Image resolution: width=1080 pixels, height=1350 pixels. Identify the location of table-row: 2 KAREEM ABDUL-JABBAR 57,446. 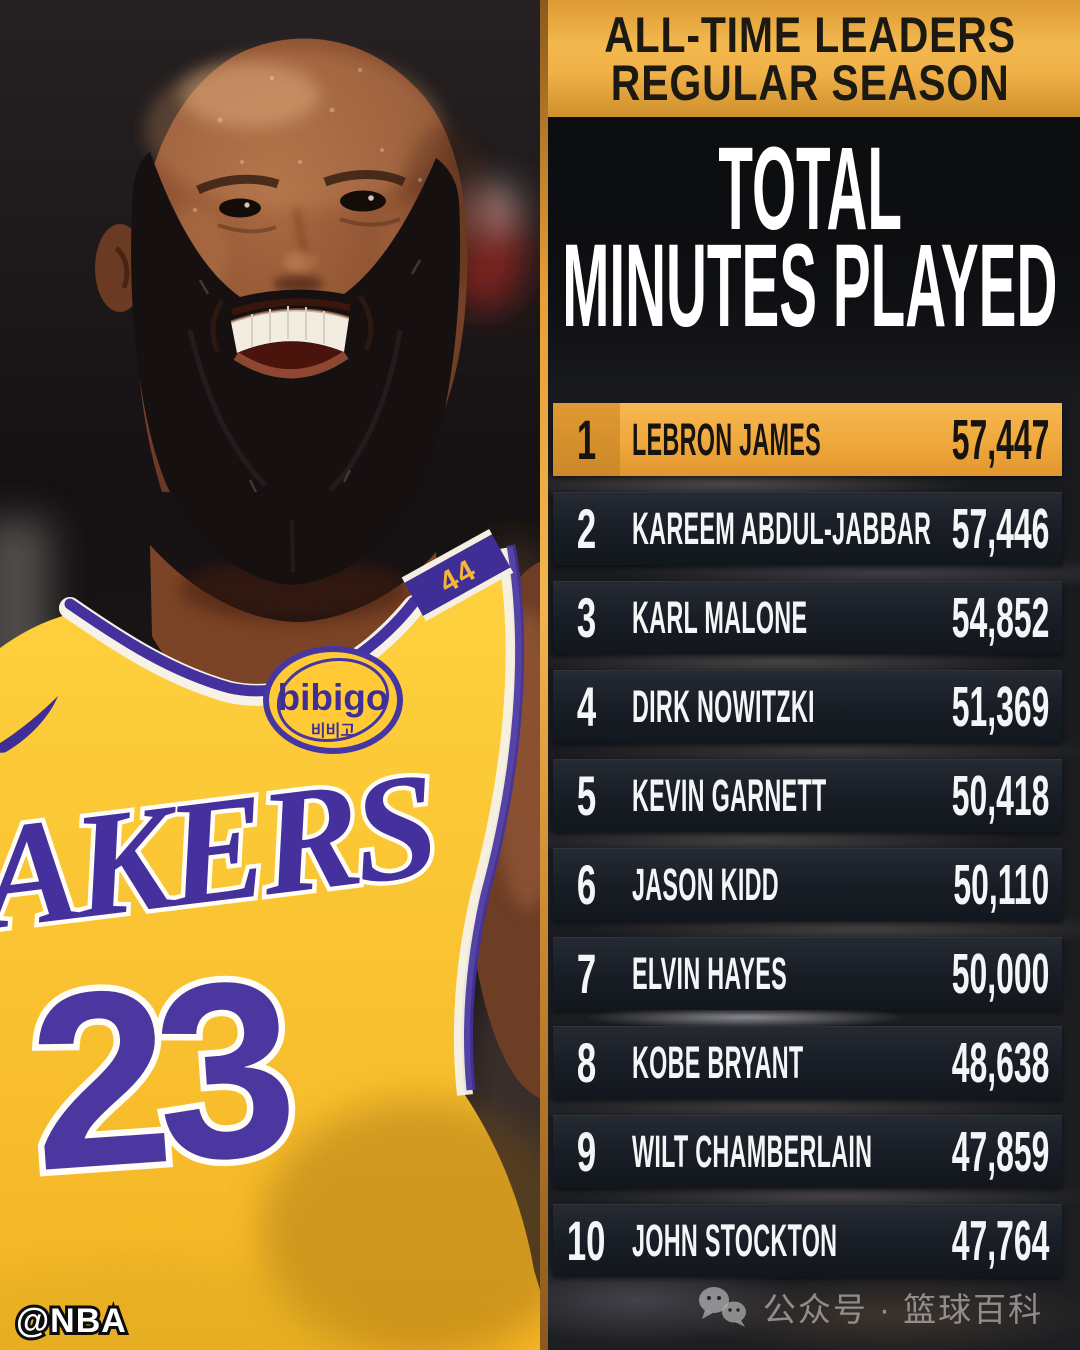
(807, 528).